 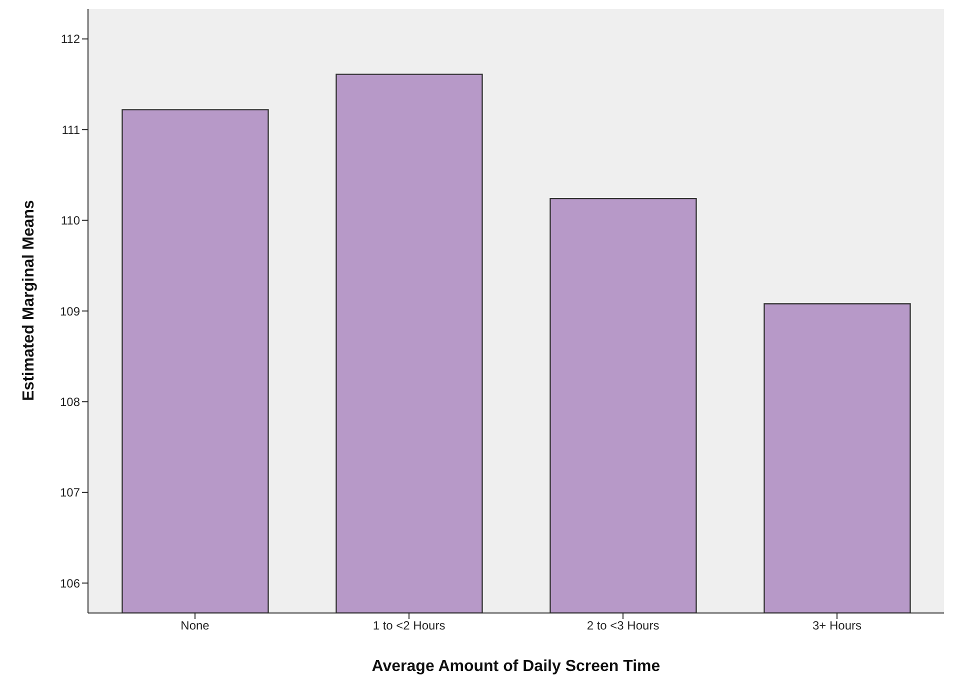 I want to click on y-tick-label: 112, so click(x=70, y=39).